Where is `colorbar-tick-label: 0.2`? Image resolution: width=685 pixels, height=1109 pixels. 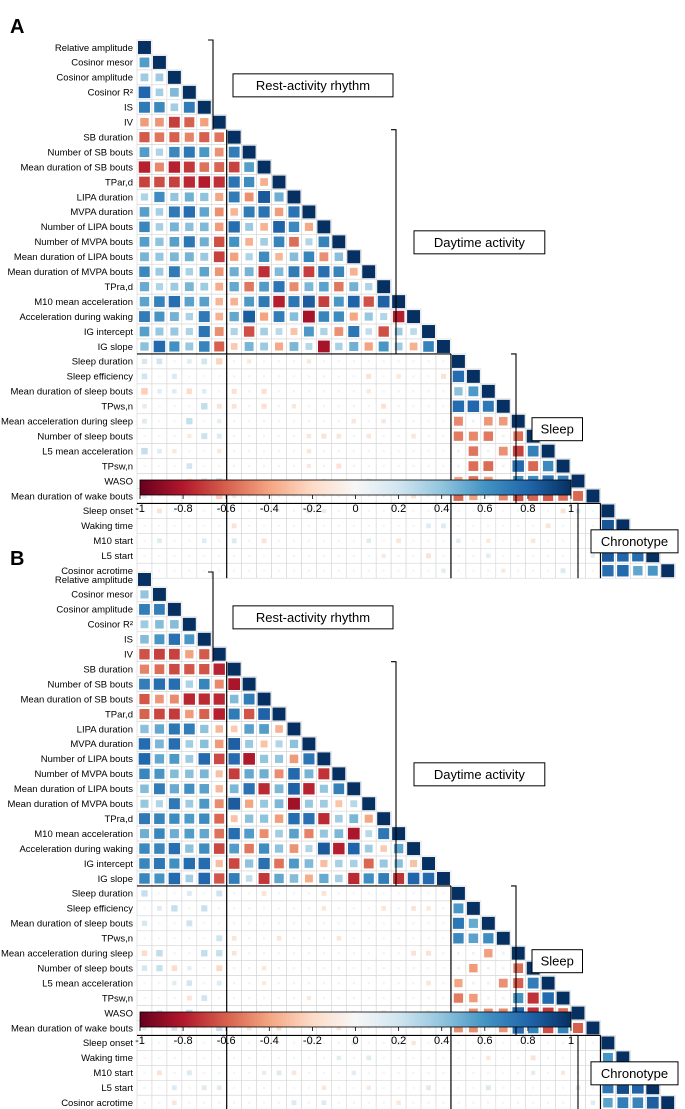 colorbar-tick-label: 0.2 is located at coordinates (398, 1041).